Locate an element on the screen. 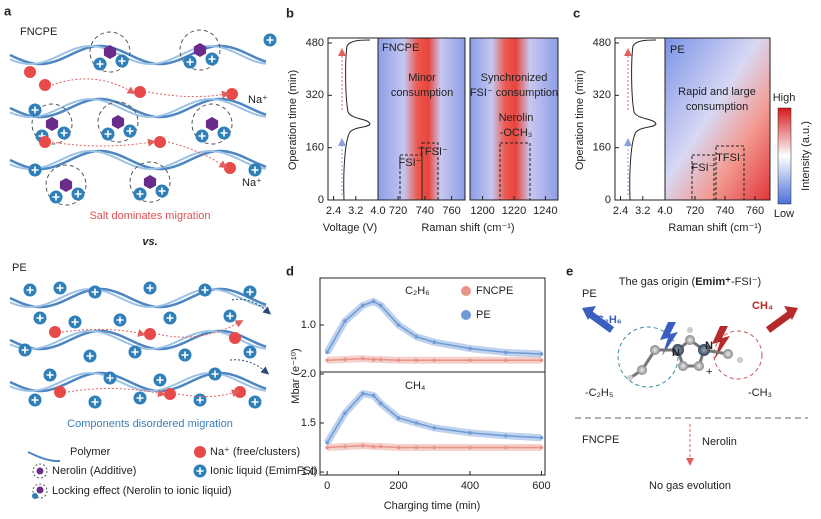 This screenshot has width=821, height=519. annotation: CH₄ is located at coordinates (415, 386).